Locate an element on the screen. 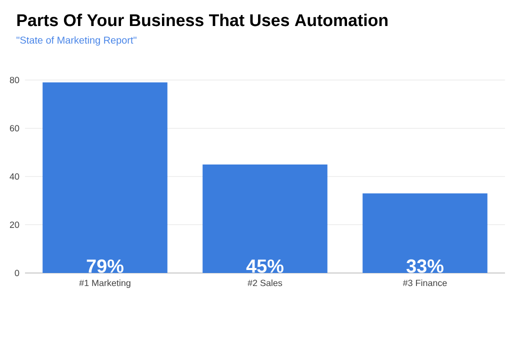 The image size is (512, 340). y-tick-label: 20 is located at coordinates (15, 225).